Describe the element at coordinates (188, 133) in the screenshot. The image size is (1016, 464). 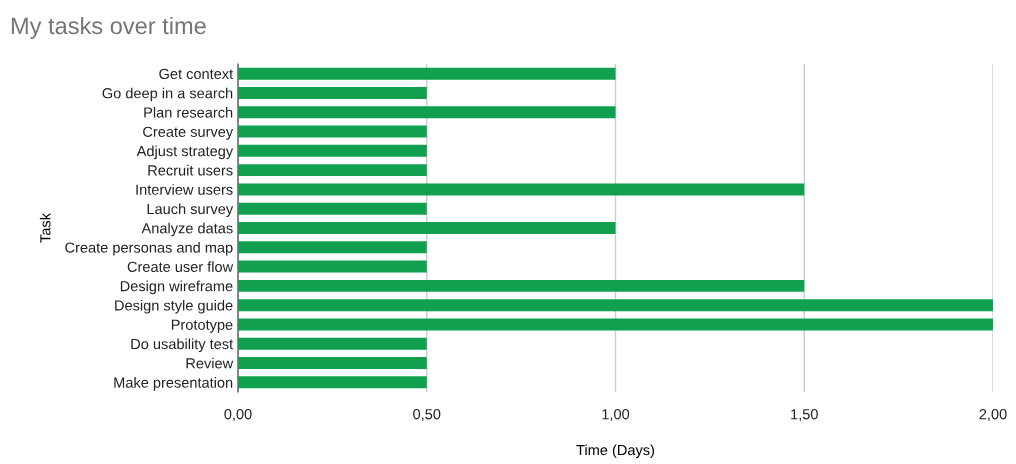
I see `y-tick-label: Create survey` at that location.